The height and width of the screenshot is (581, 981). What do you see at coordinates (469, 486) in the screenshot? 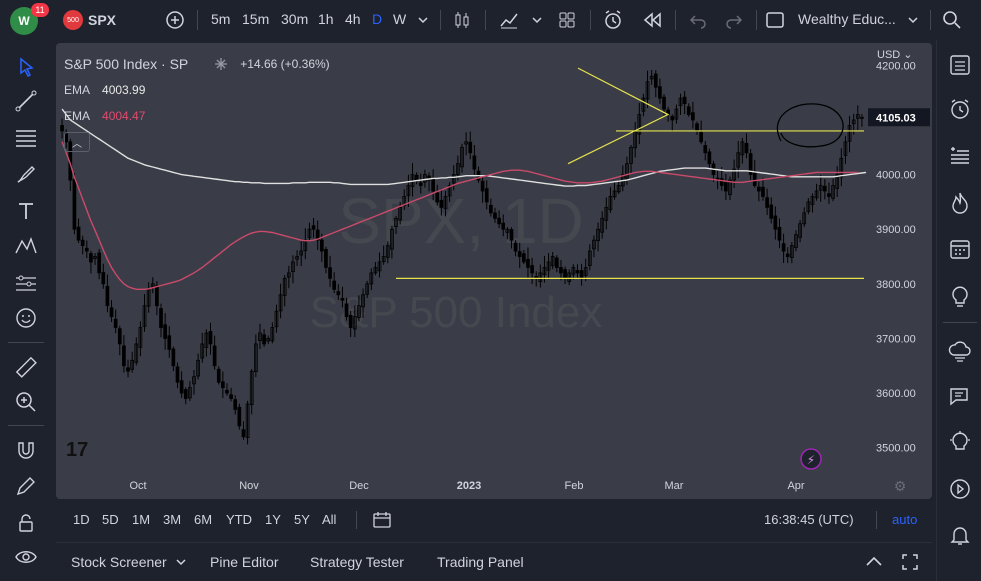
I see `x-tick-label: 2023` at bounding box center [469, 486].